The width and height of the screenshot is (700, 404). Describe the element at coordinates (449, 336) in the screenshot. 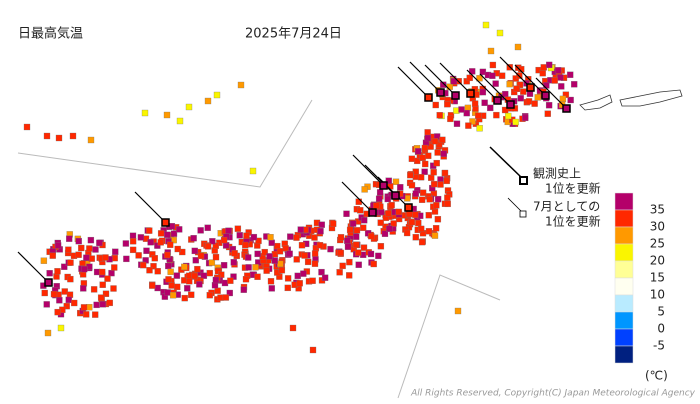

I see `inset-border` at that location.